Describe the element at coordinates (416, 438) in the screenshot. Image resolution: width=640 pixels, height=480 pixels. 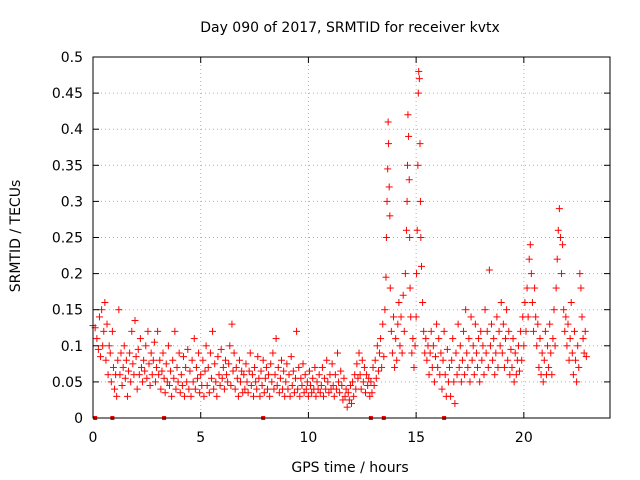
I see `x-tick-label: 15` at that location.